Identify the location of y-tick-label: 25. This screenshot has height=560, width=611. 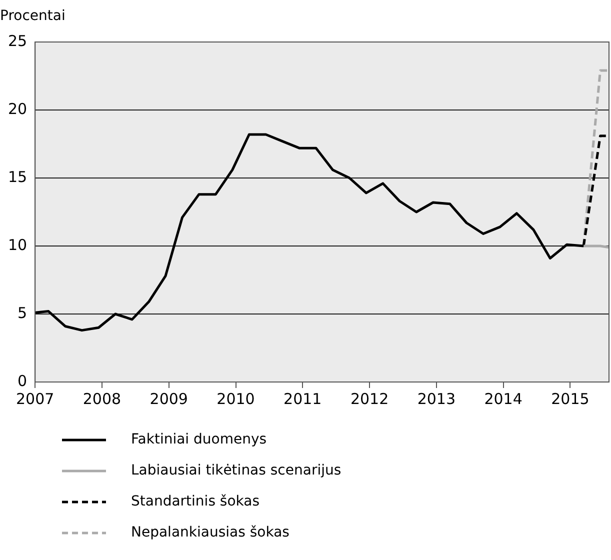
(18, 41).